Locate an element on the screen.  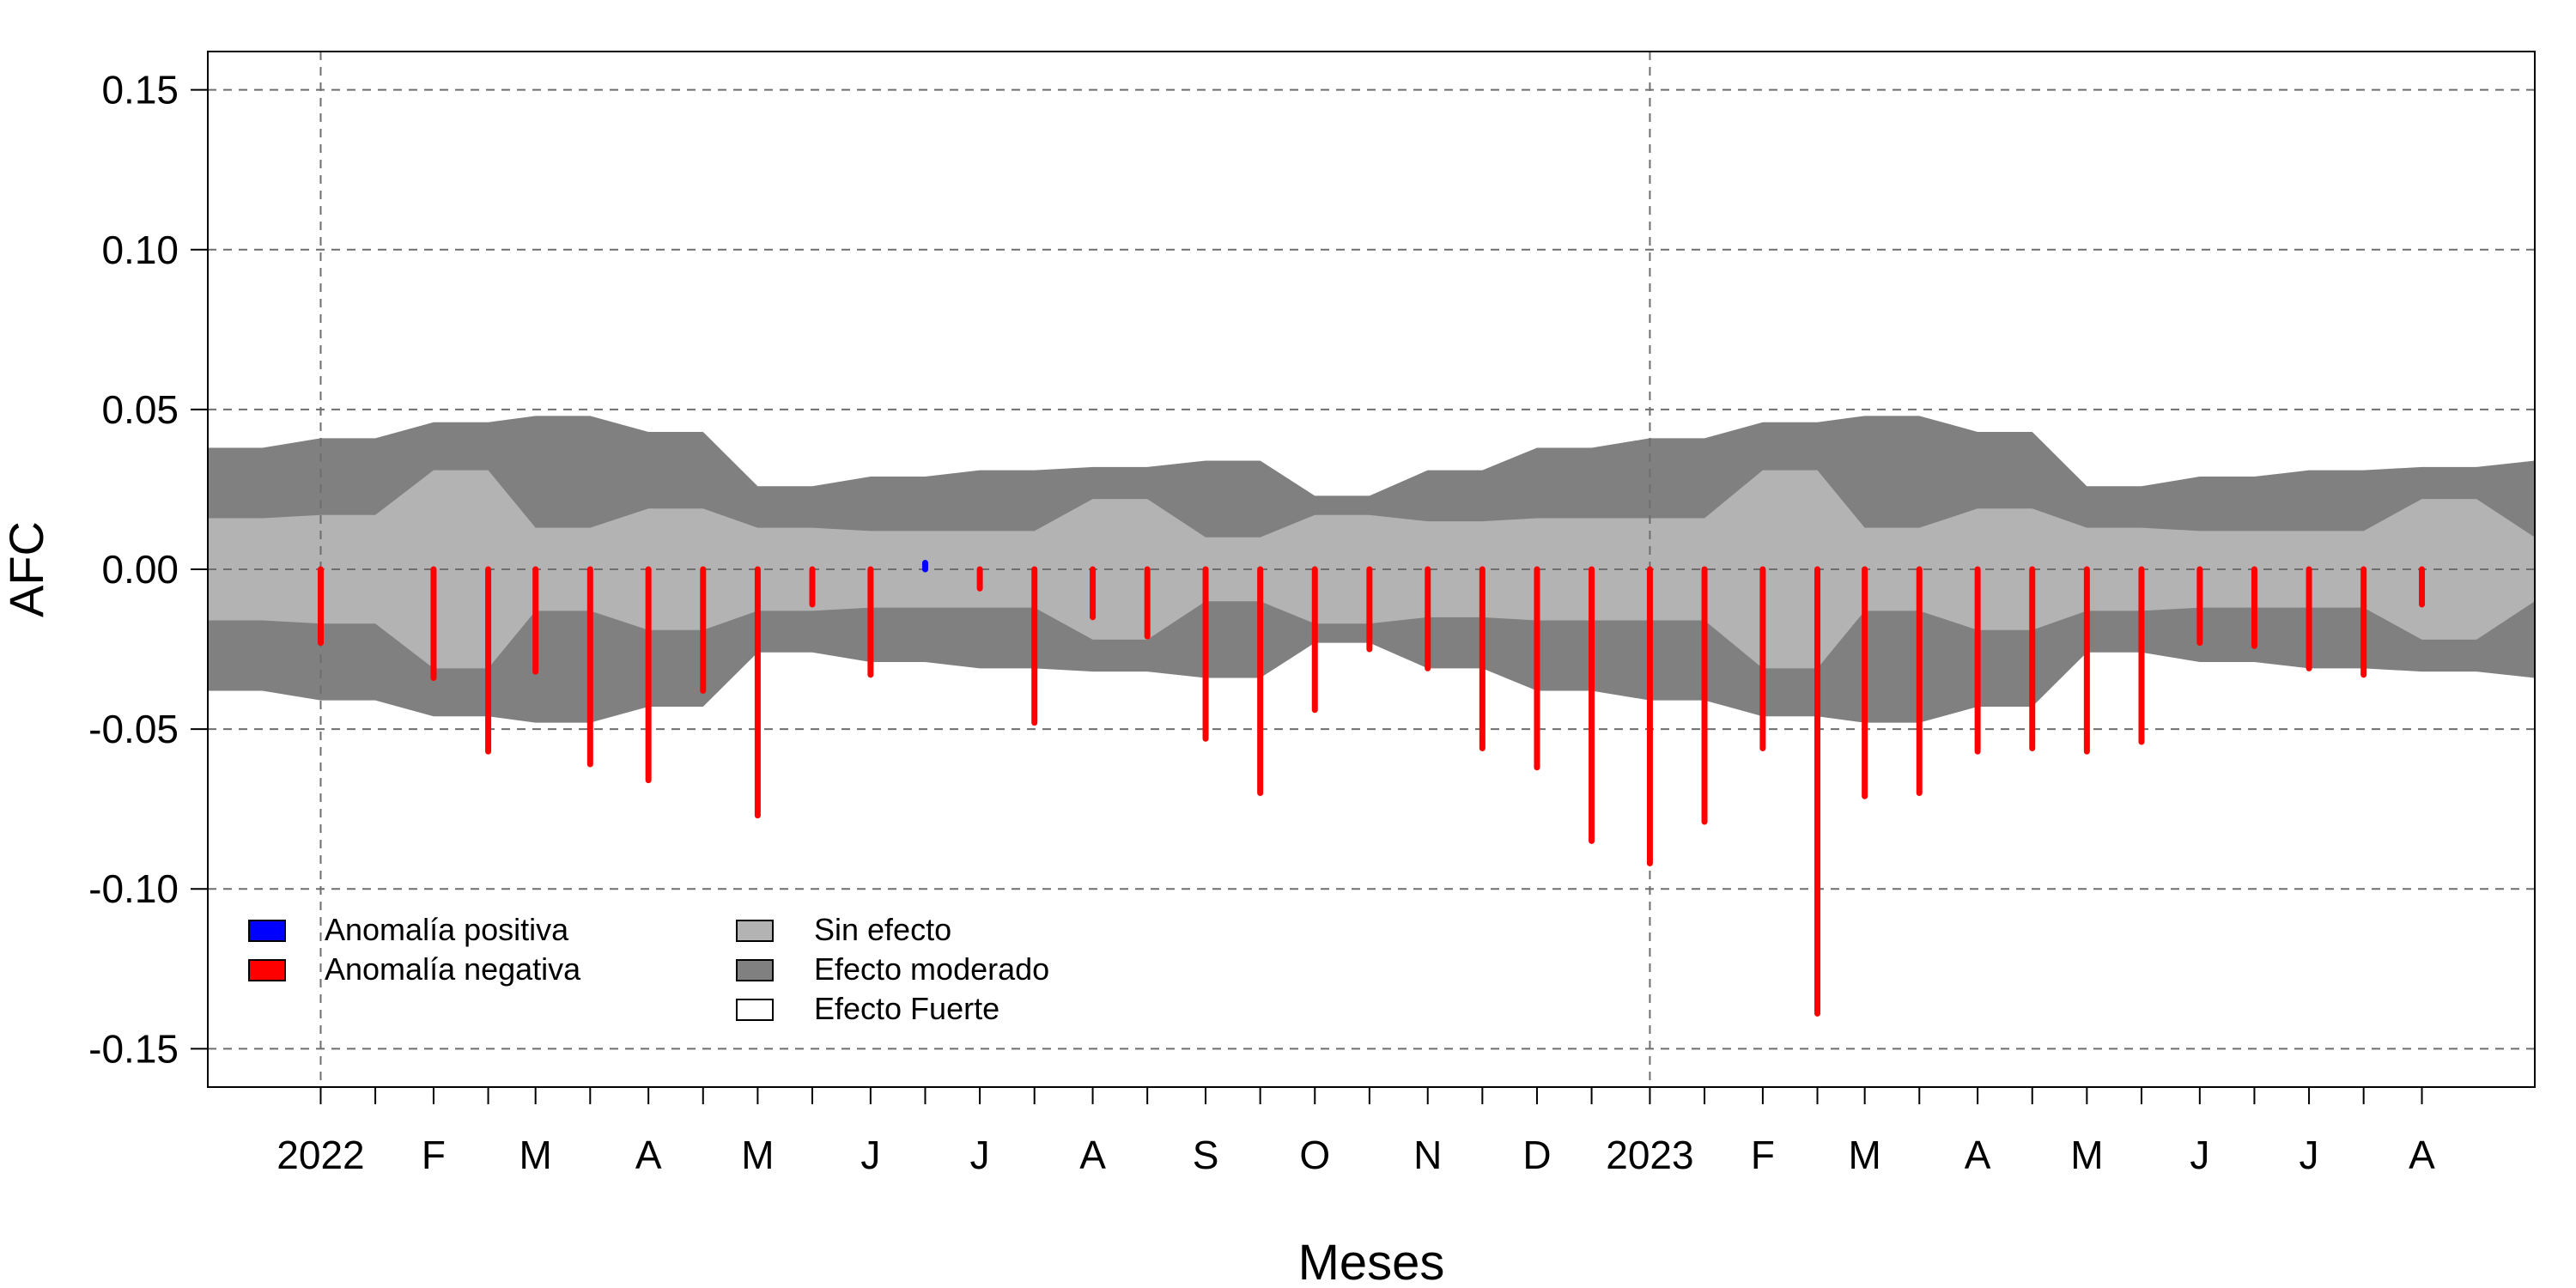
y-tick-label: -0.05 is located at coordinates (133, 729).